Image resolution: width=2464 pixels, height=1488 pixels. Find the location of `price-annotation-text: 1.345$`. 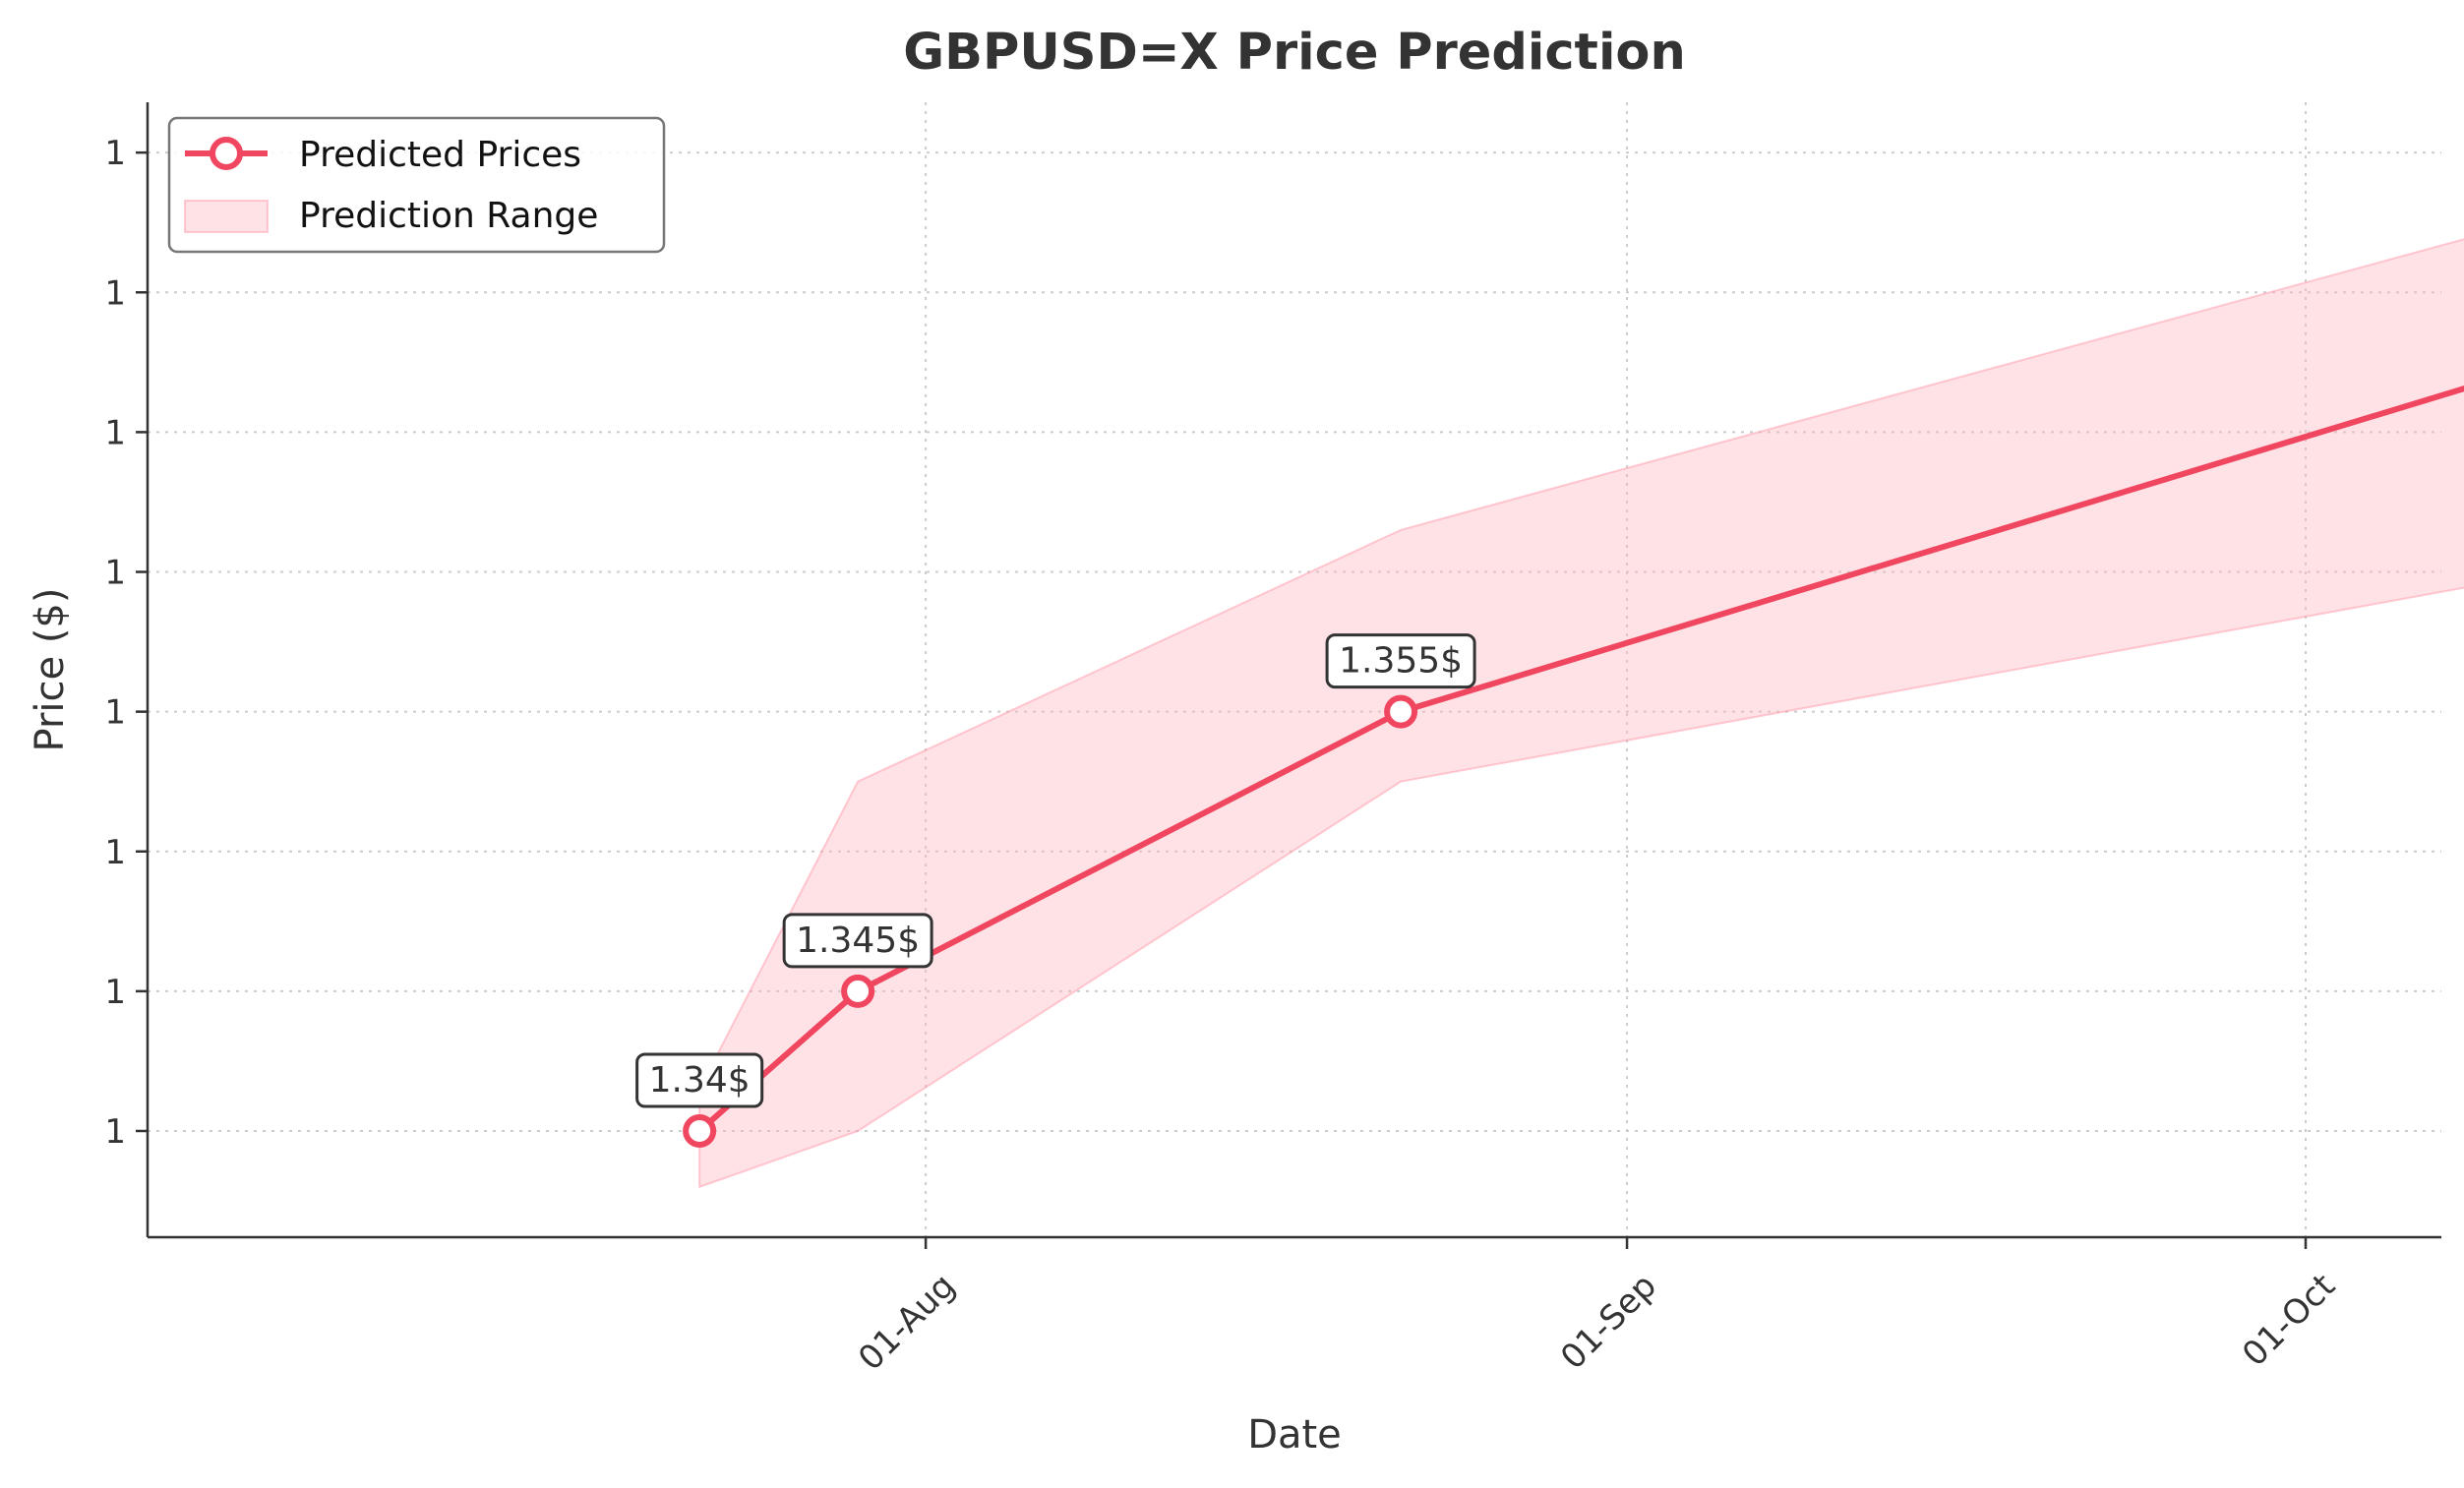

price-annotation-text: 1.345$ is located at coordinates (858, 941).